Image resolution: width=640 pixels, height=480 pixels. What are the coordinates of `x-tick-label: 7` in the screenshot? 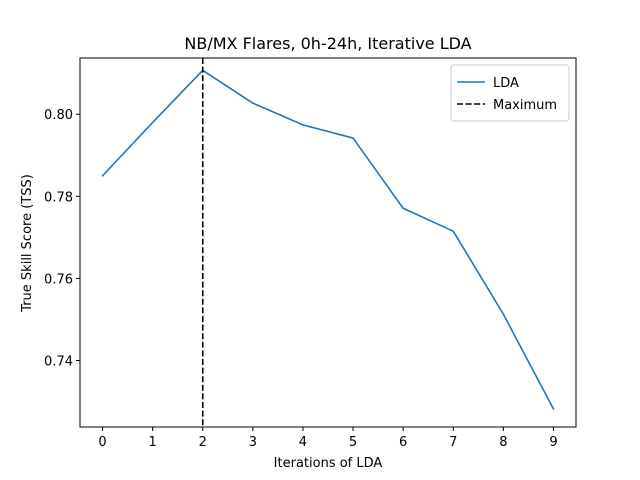 It's located at (453, 442).